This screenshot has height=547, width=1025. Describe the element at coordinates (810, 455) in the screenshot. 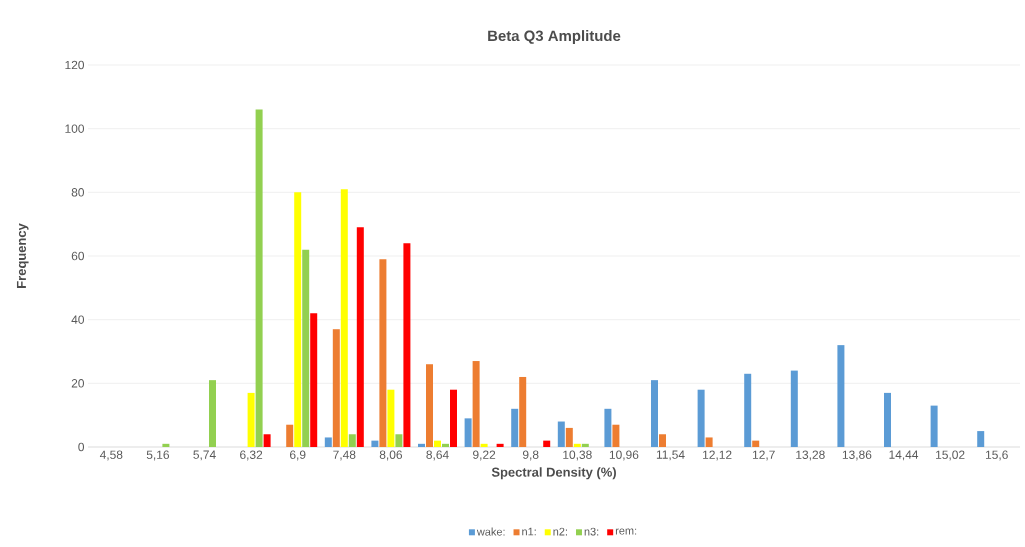

I see `x-tick-label: 13,28` at that location.